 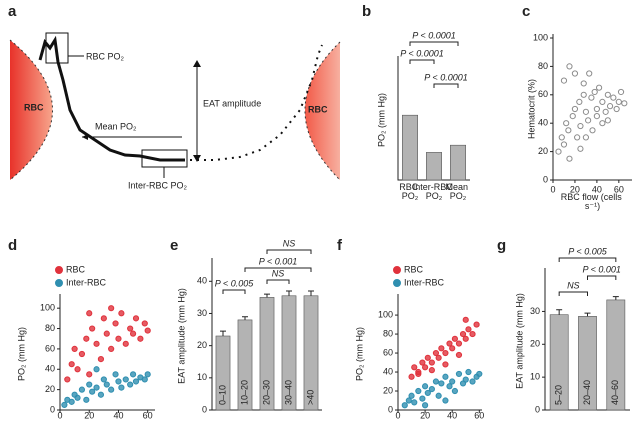 I want to click on label: RBC, so click(x=318, y=109).